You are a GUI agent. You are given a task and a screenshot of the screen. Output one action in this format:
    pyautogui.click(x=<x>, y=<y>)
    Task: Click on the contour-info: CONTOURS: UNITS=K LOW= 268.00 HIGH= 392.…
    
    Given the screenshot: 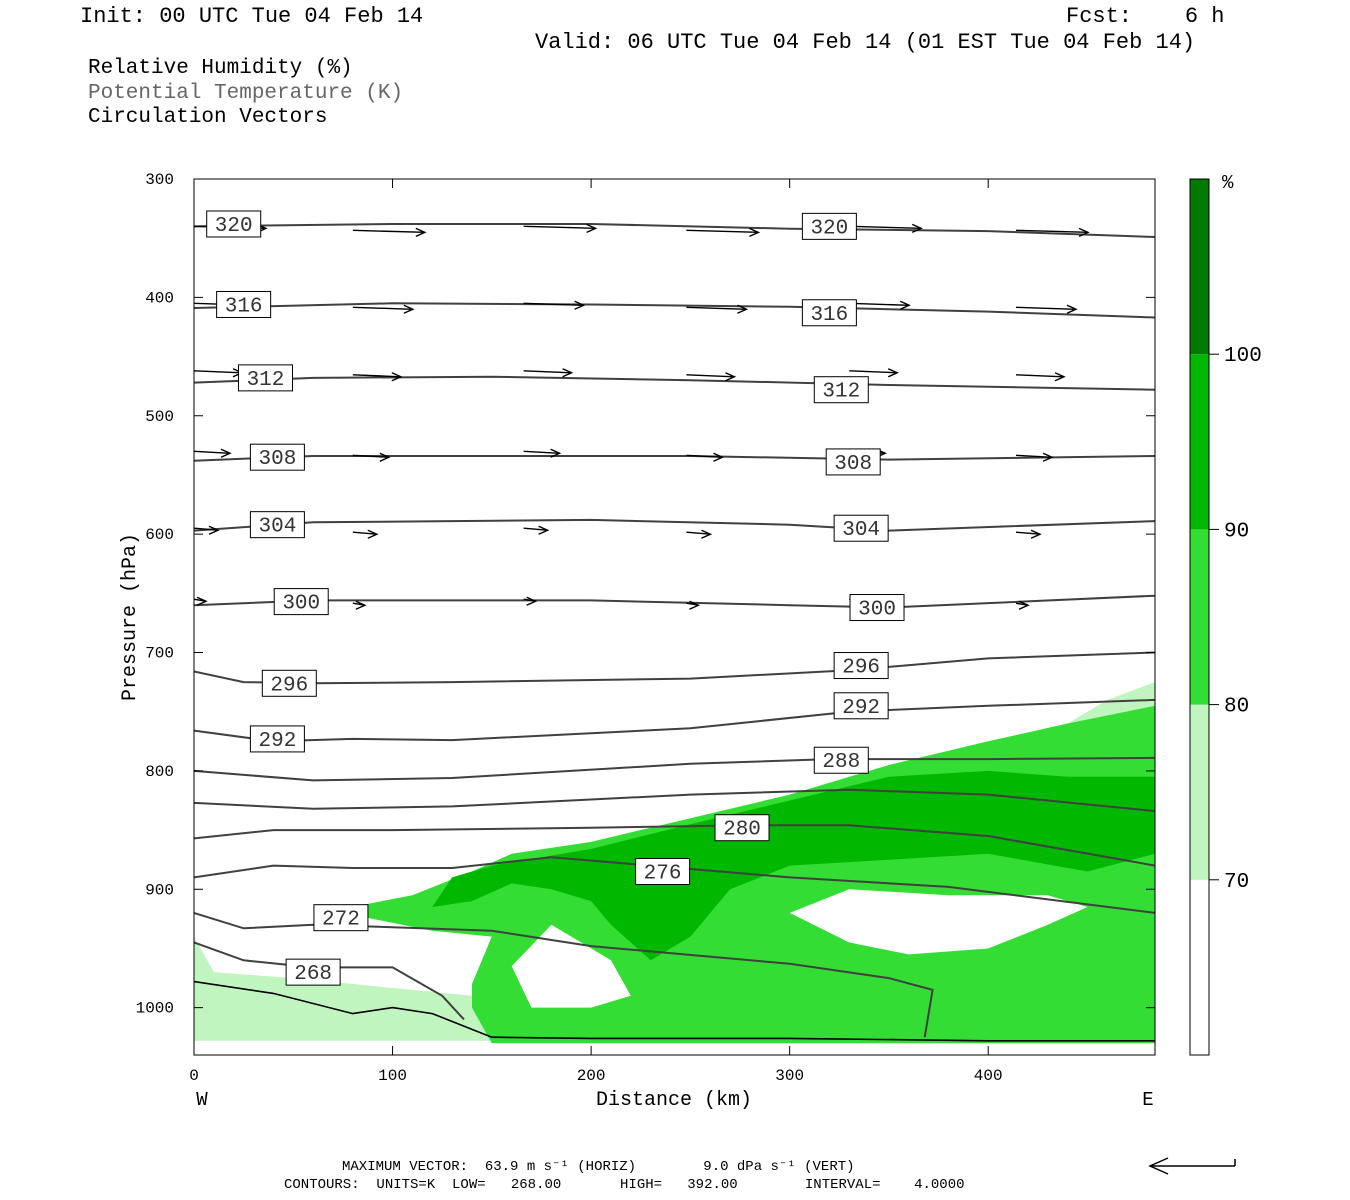 What is the action you would take?
    pyautogui.click(x=624, y=1185)
    